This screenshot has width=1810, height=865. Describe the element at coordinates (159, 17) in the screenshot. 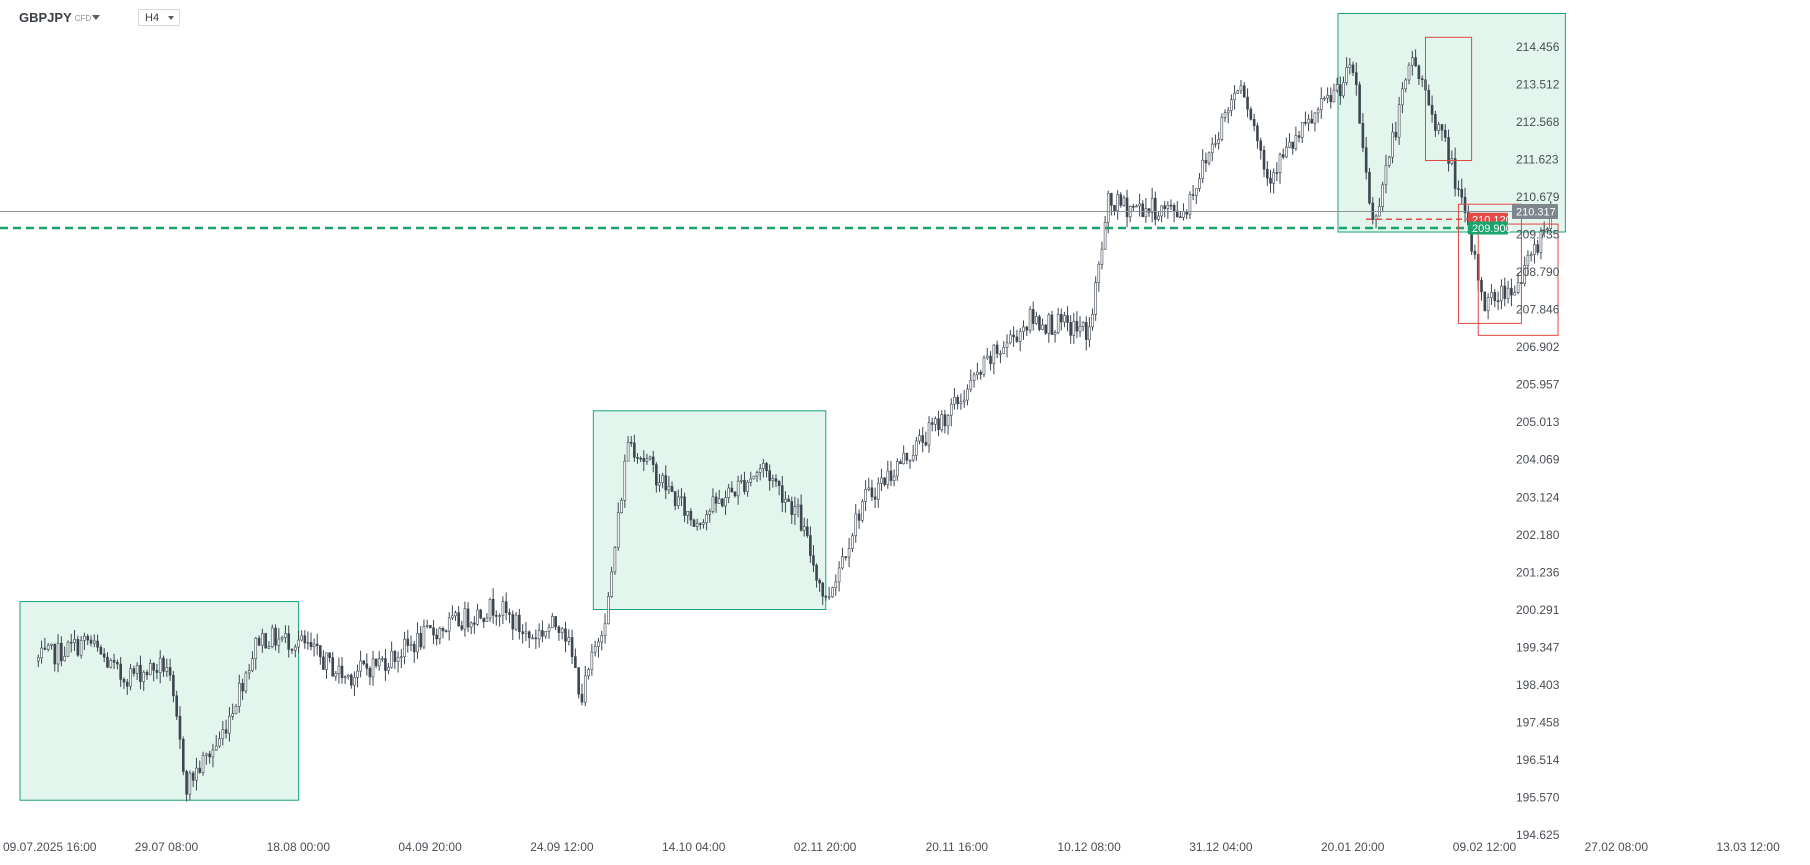

I see `timeframe-select: H4` at that location.